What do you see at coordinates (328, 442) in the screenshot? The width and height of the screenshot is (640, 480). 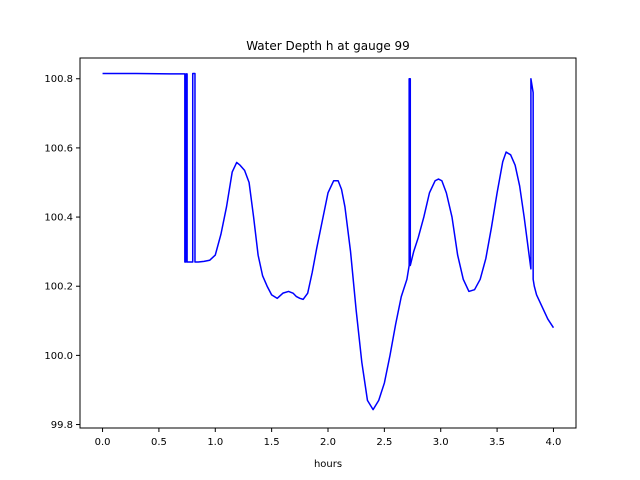 I see `x-tick-label: 2.0` at bounding box center [328, 442].